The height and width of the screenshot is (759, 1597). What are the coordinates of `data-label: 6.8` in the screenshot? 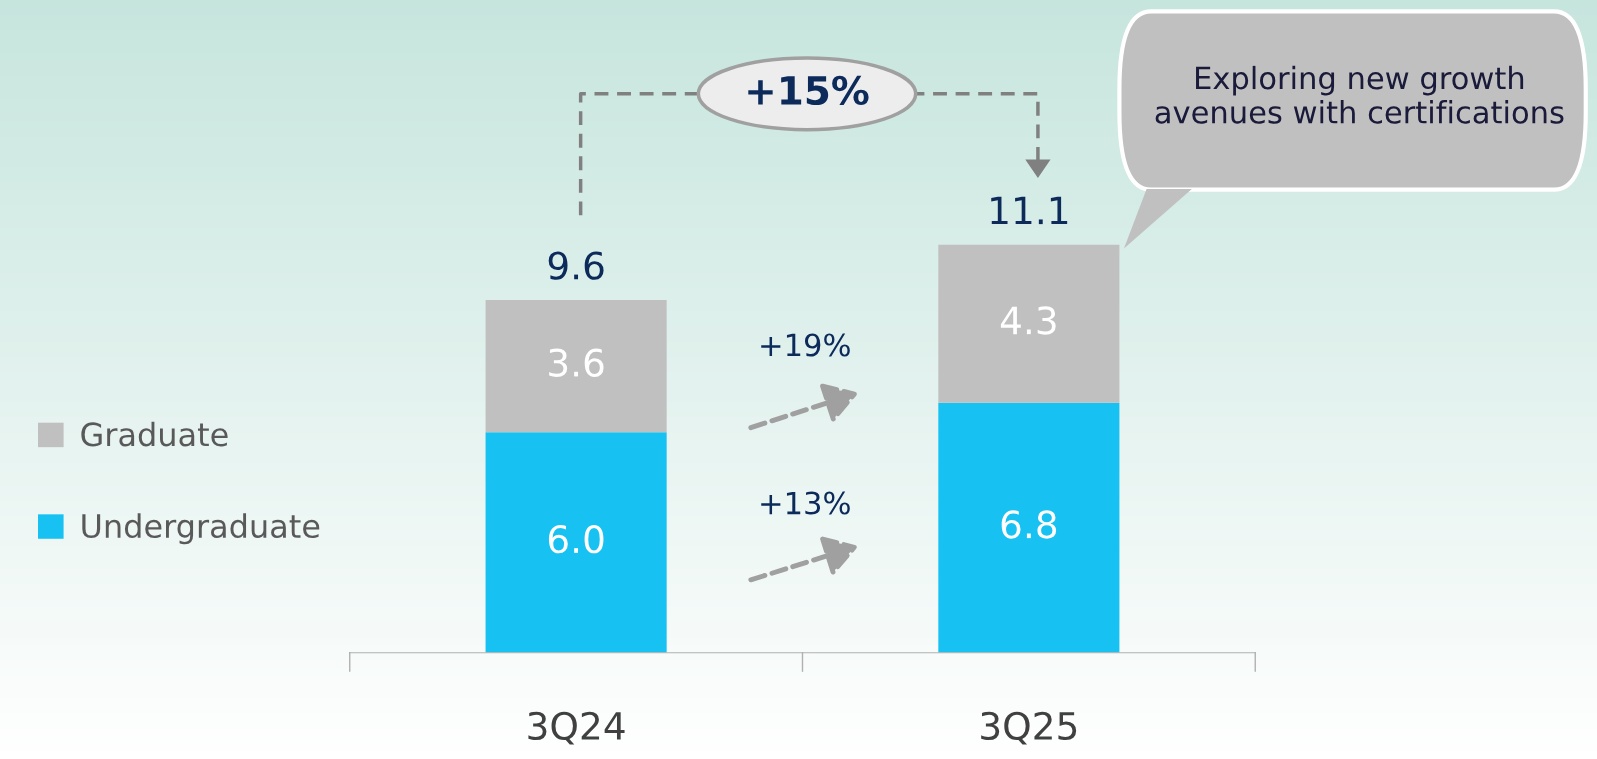 It's located at (1029, 524).